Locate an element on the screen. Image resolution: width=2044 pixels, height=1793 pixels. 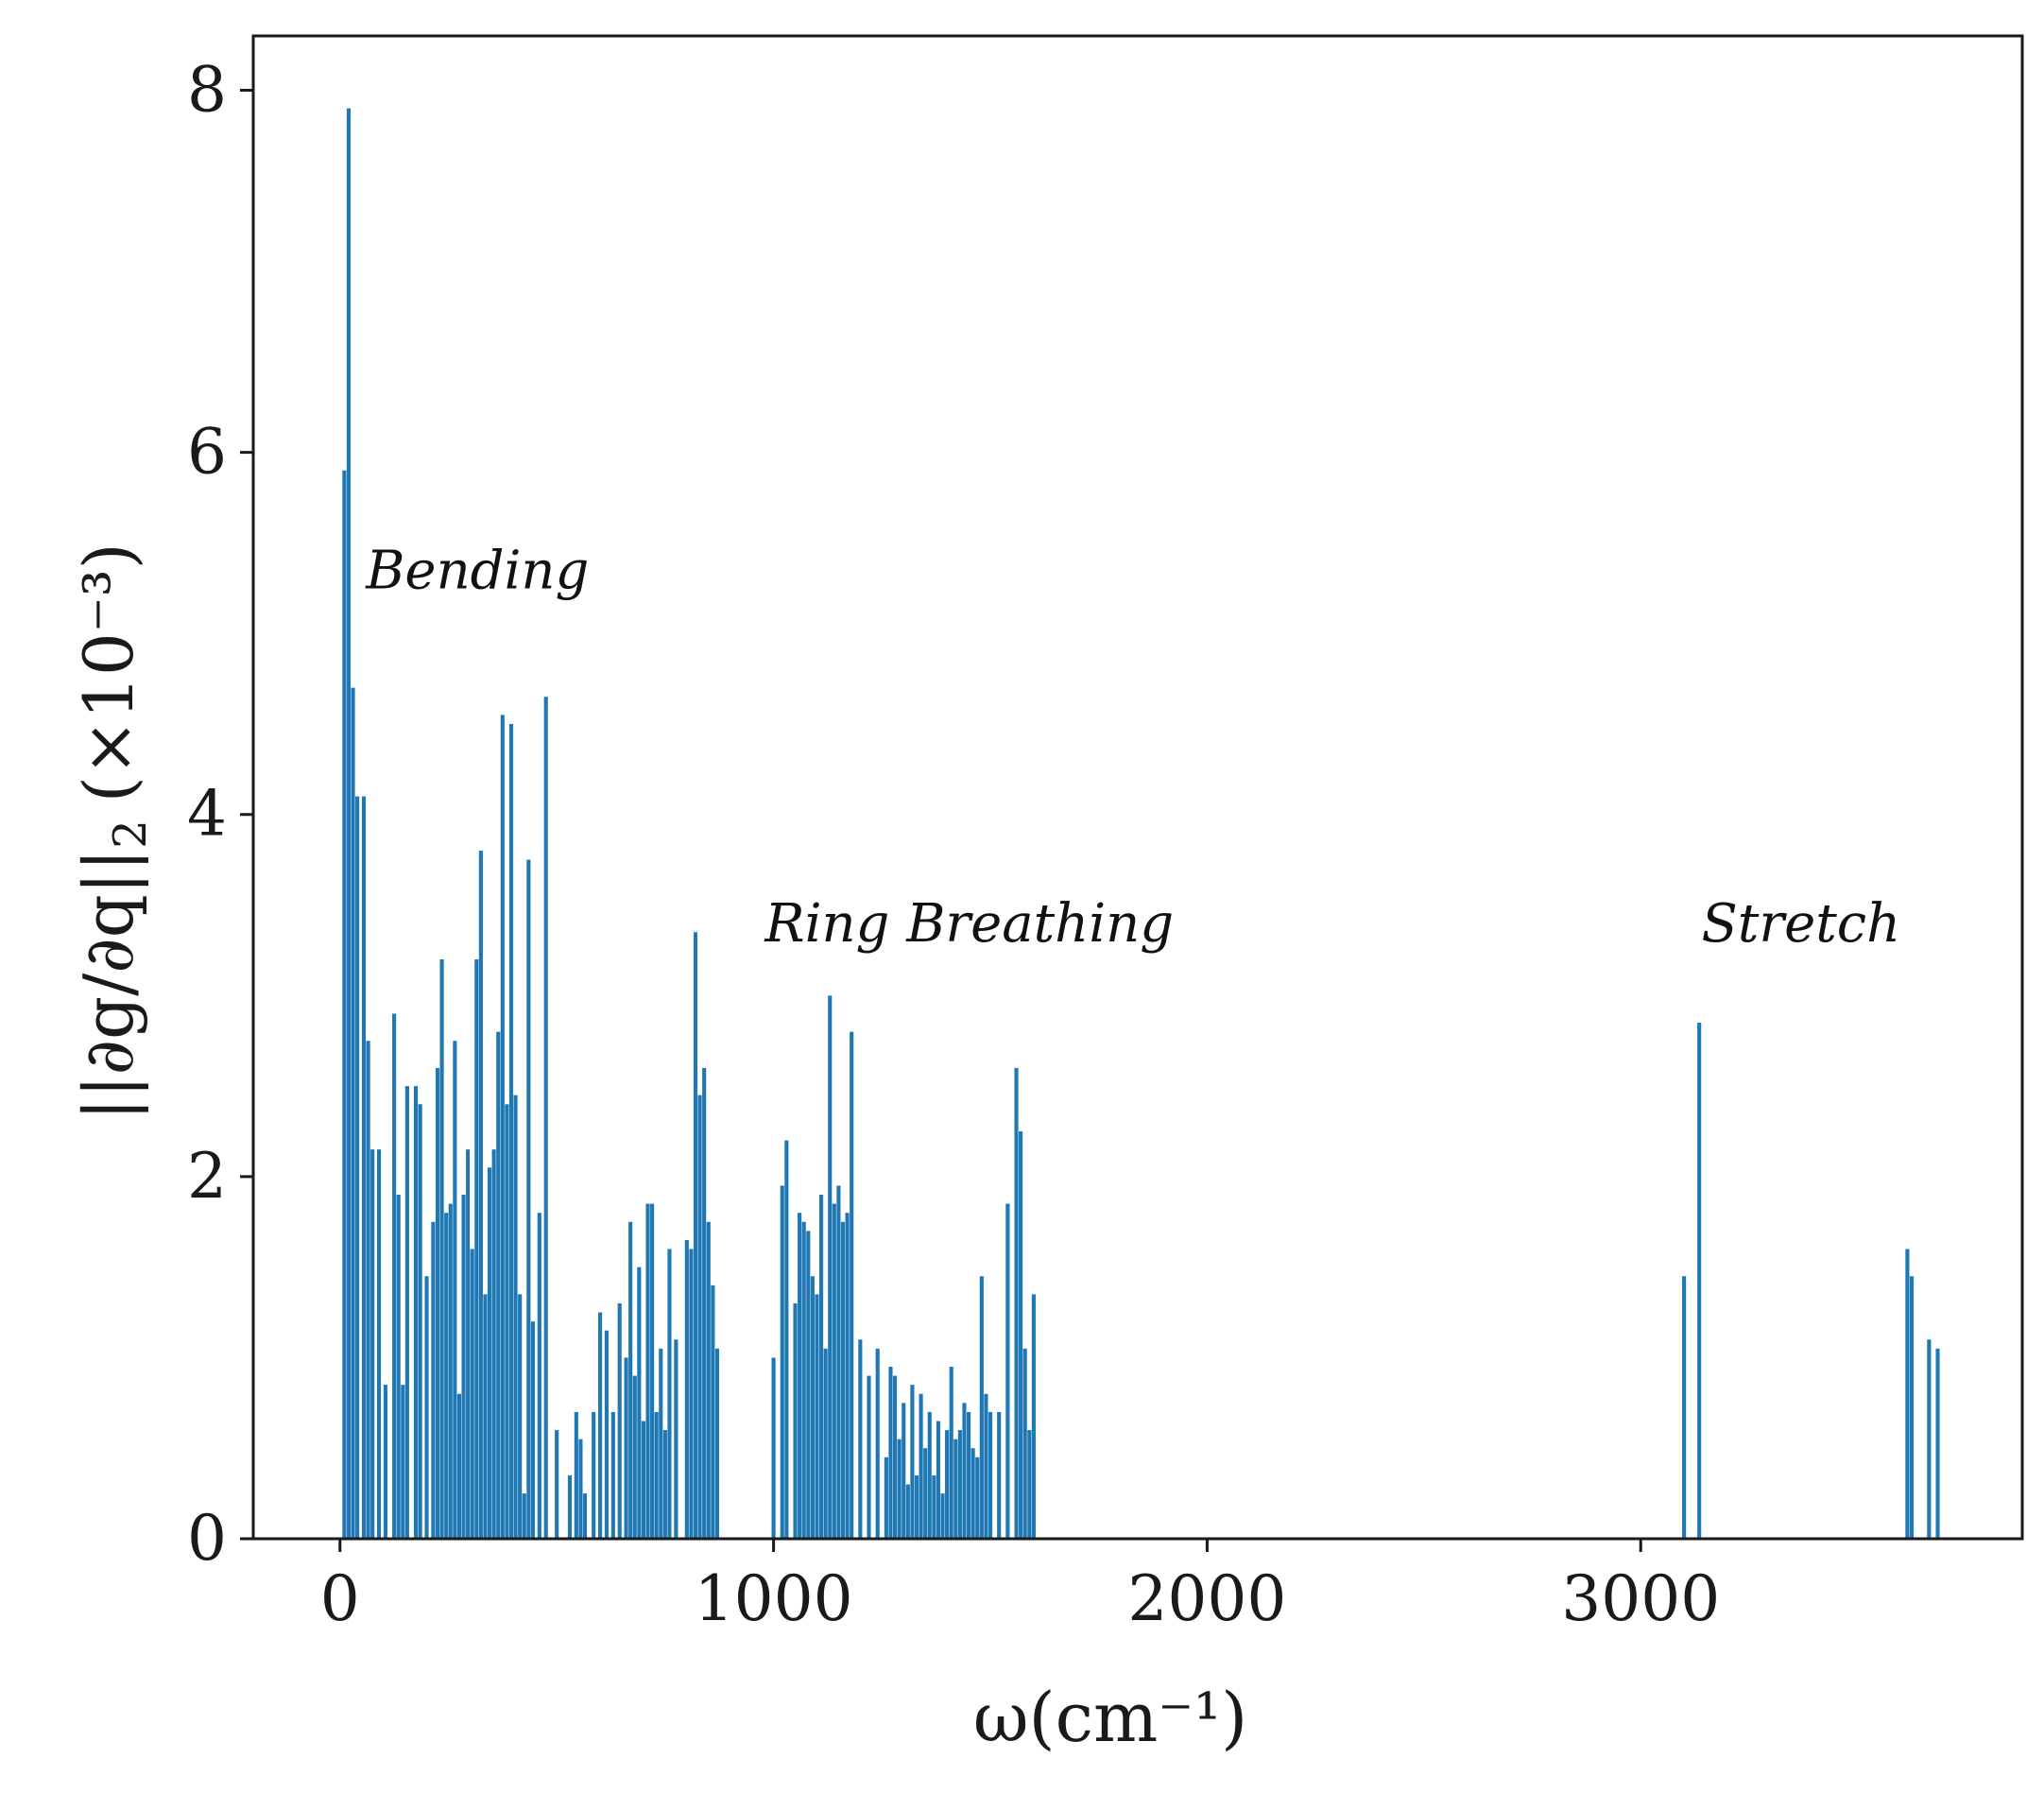
y-tick-label: 4 is located at coordinates (207, 815).